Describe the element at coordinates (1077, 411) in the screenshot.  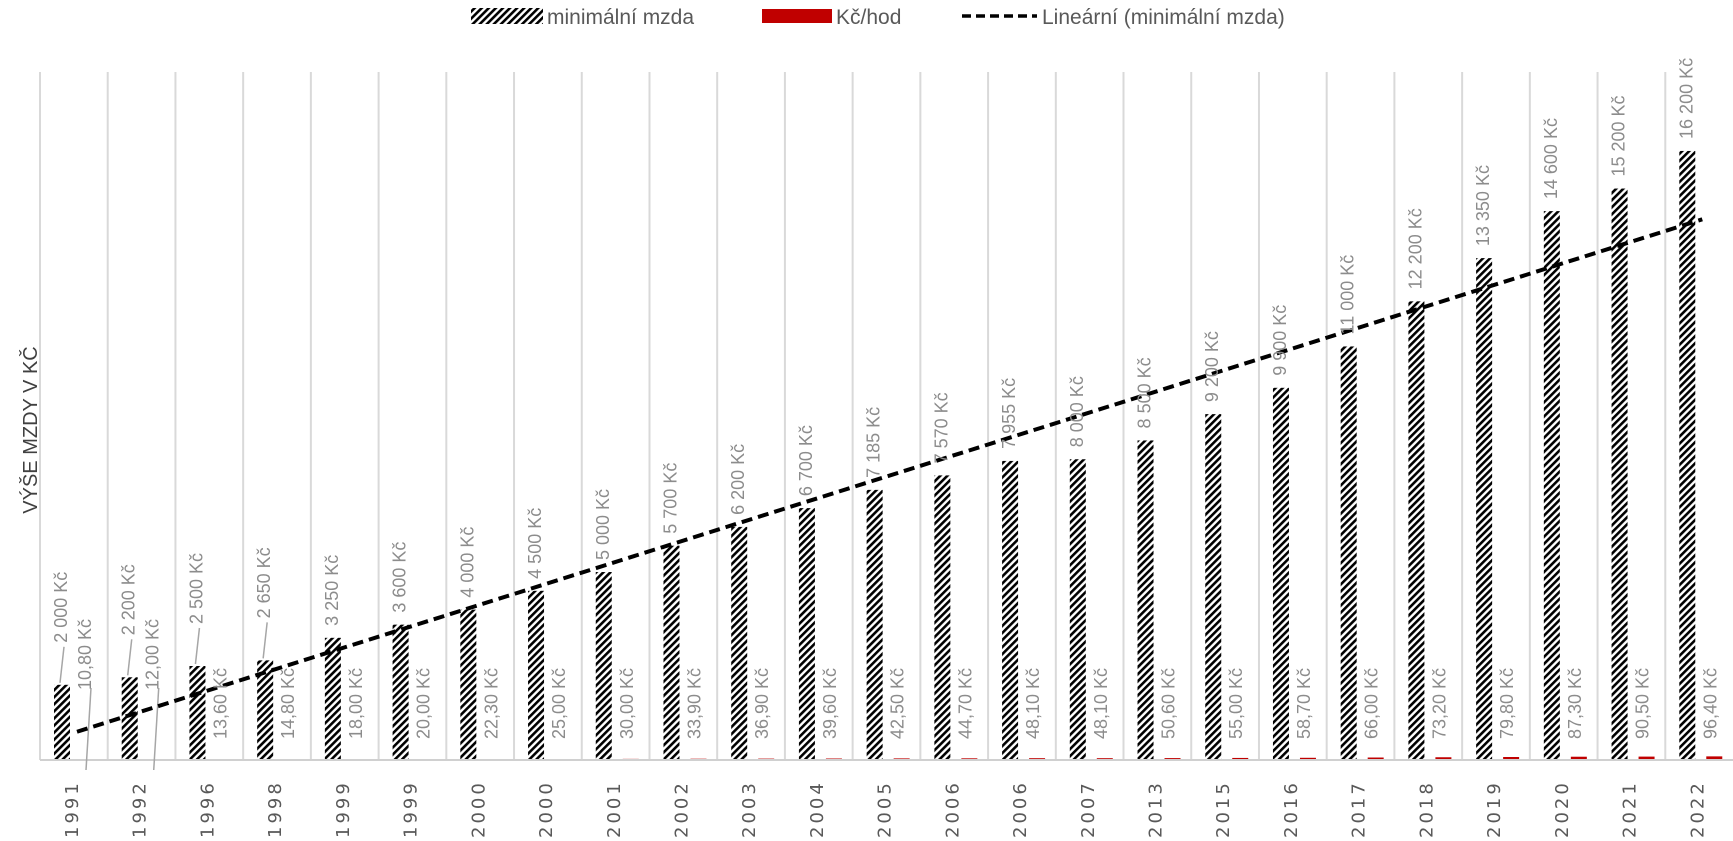
I see `wage-data-label: 8 000 Kč` at that location.